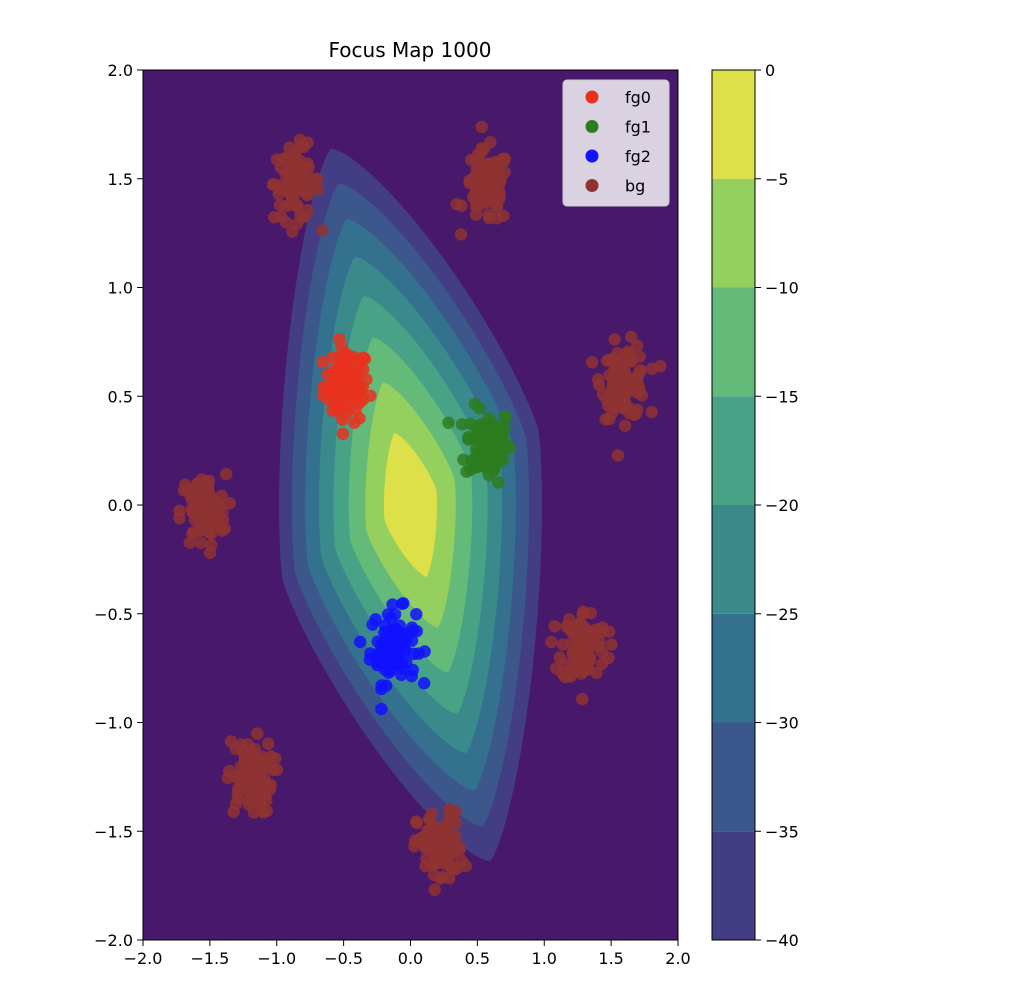  Describe the element at coordinates (782, 505) in the screenshot. I see `colorbar-tick-label: −20` at that location.